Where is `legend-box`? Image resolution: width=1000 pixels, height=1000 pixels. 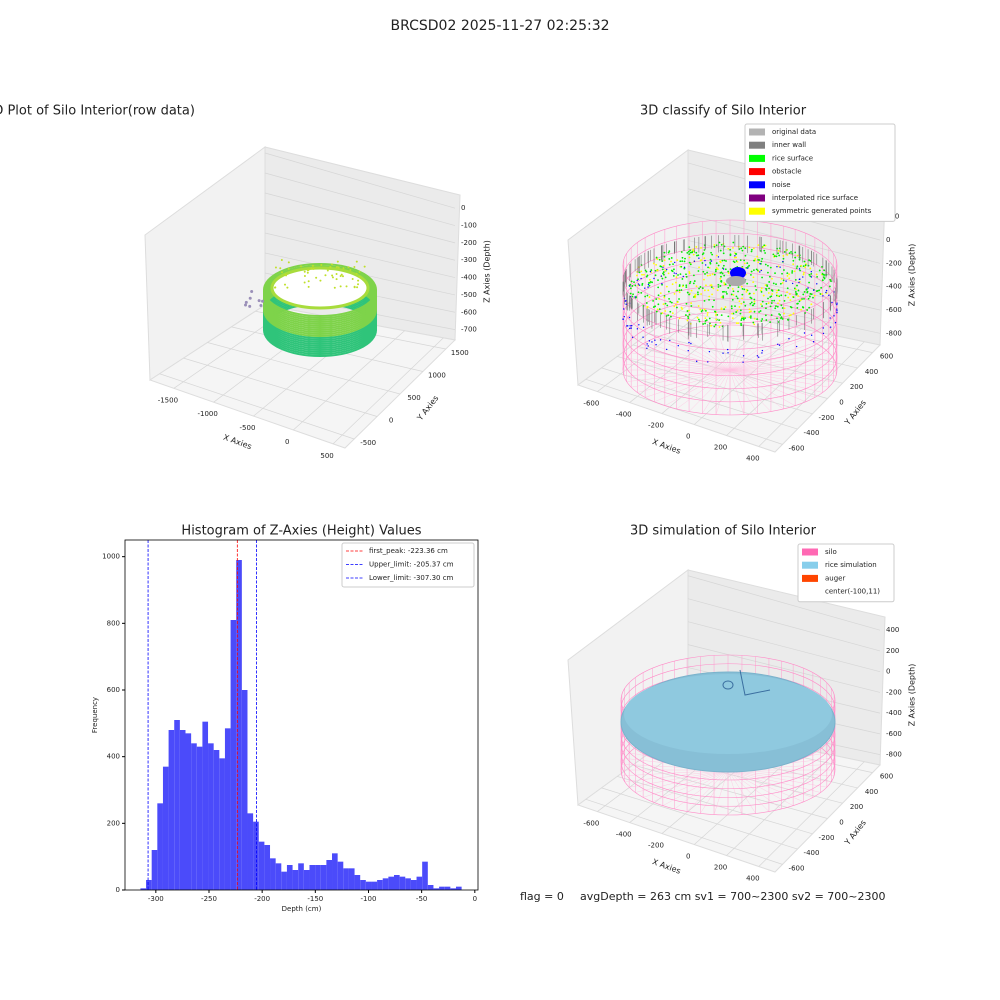
legend-box is located at coordinates (408, 565).